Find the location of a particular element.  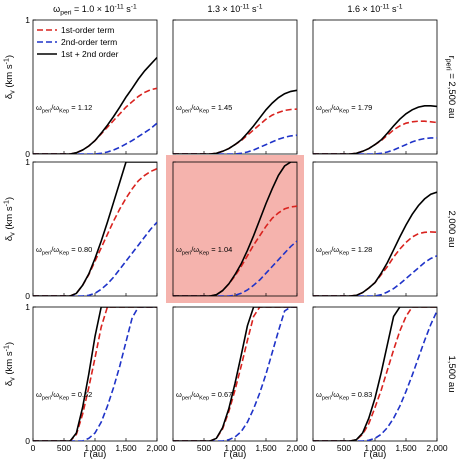

text-run: = 1.45 is located at coordinates (220, 107).